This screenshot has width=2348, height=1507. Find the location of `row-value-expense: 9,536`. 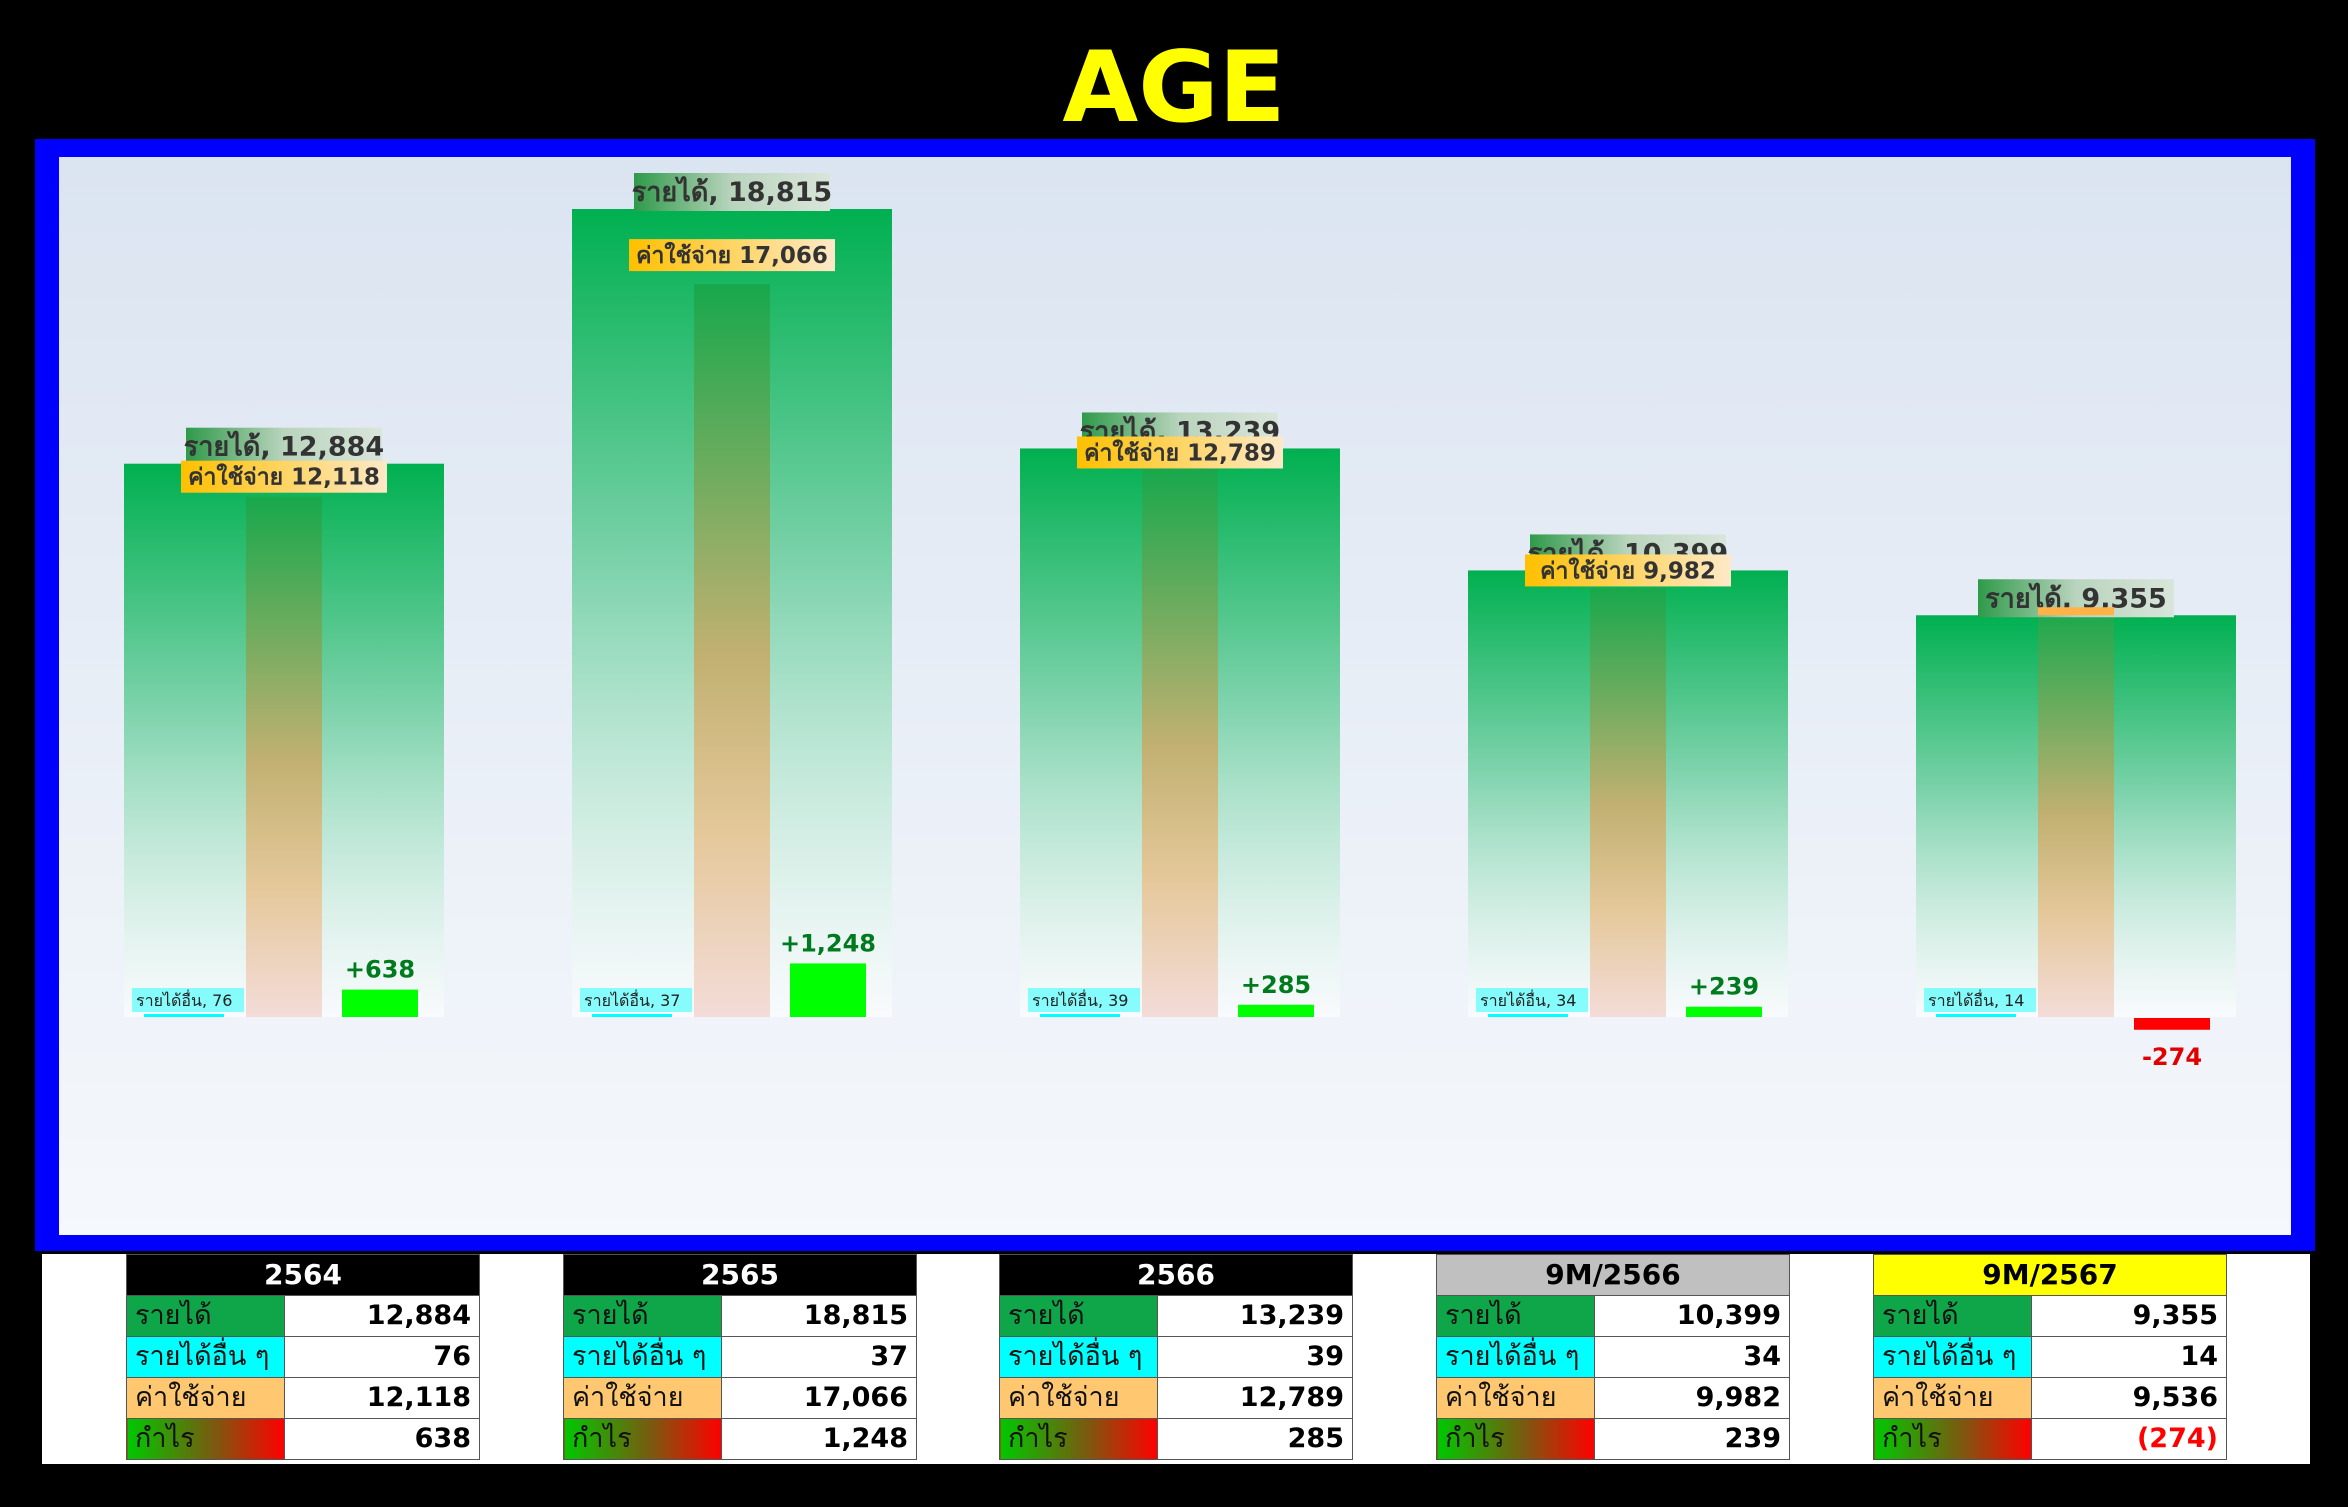

row-value-expense: 9,536 is located at coordinates (2129, 1398).